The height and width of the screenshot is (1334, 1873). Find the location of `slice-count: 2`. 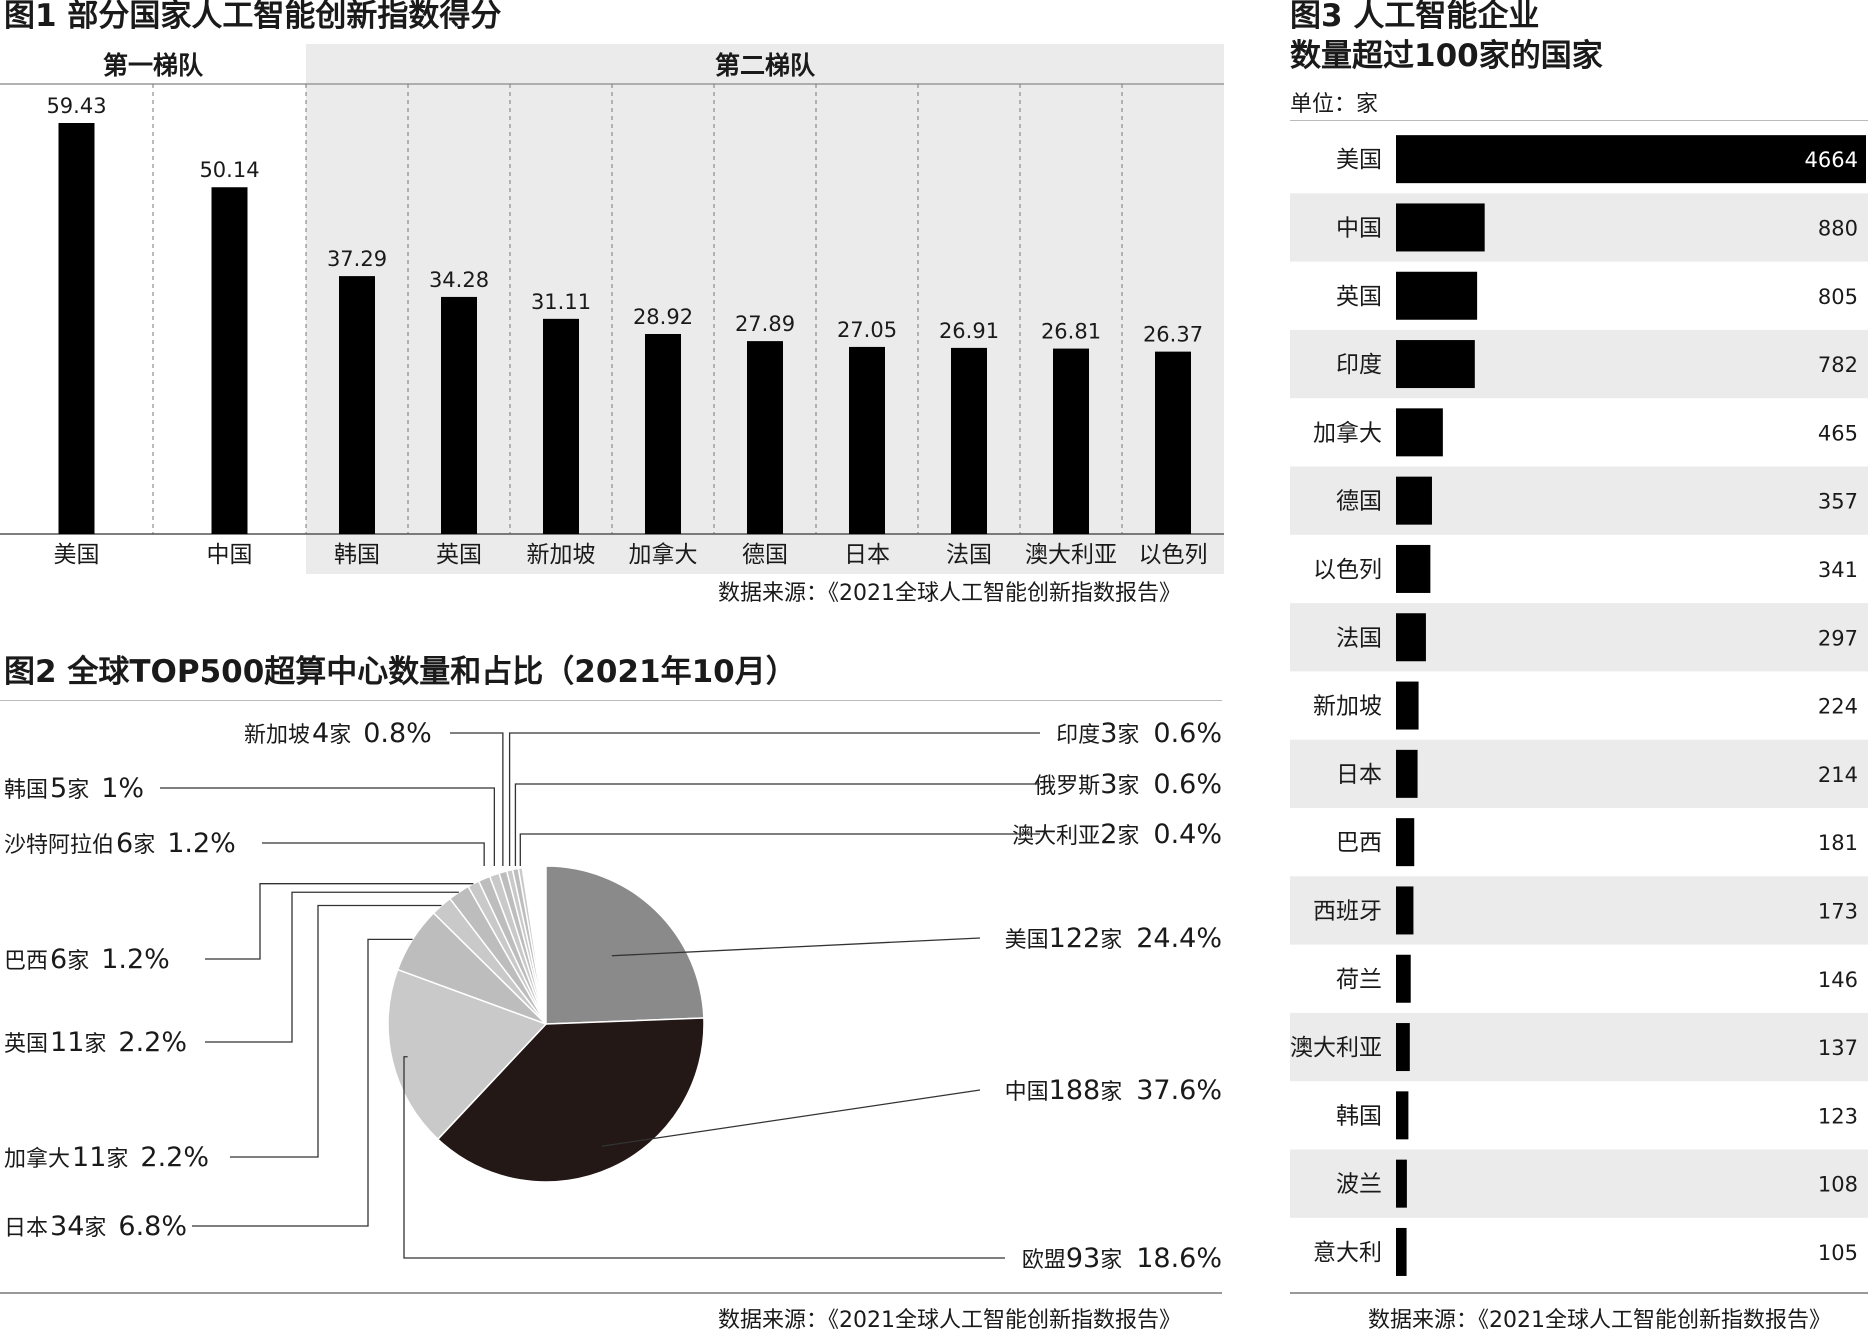

slice-count: 2 is located at coordinates (1108, 834).